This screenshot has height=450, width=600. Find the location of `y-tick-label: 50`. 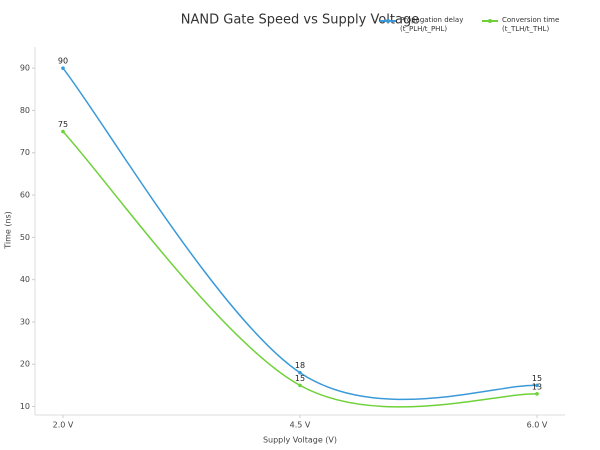

y-tick-label: 50 is located at coordinates (25, 237).